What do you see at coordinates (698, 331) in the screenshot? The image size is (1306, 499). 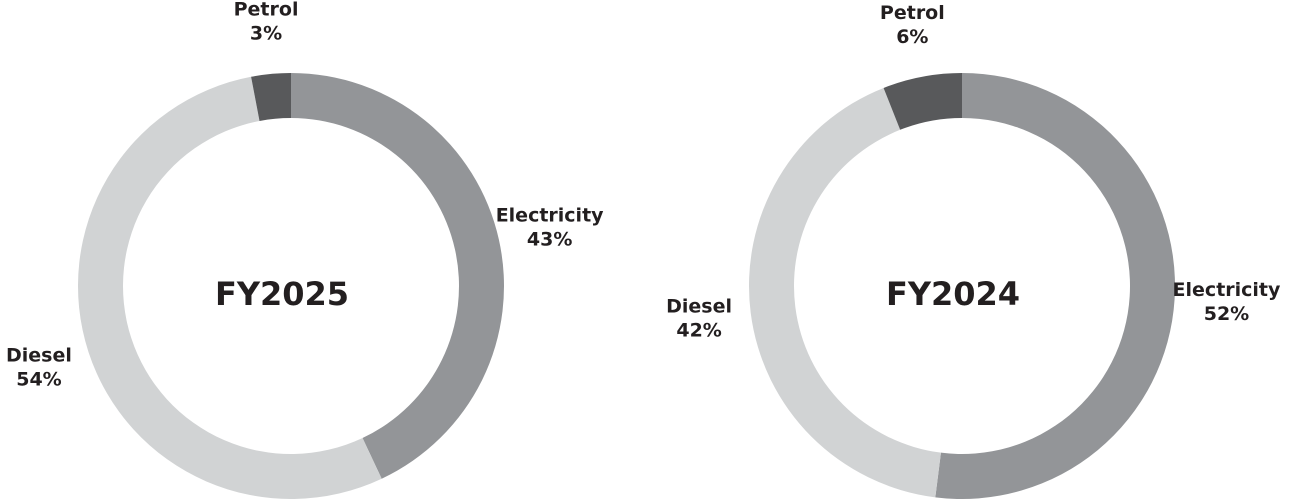 I see `segment-value: 42%` at bounding box center [698, 331].